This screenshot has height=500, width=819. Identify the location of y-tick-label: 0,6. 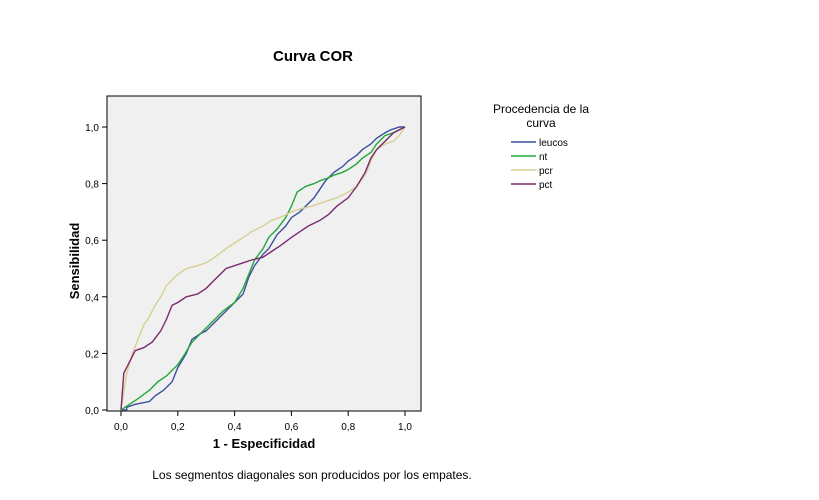
(92, 241).